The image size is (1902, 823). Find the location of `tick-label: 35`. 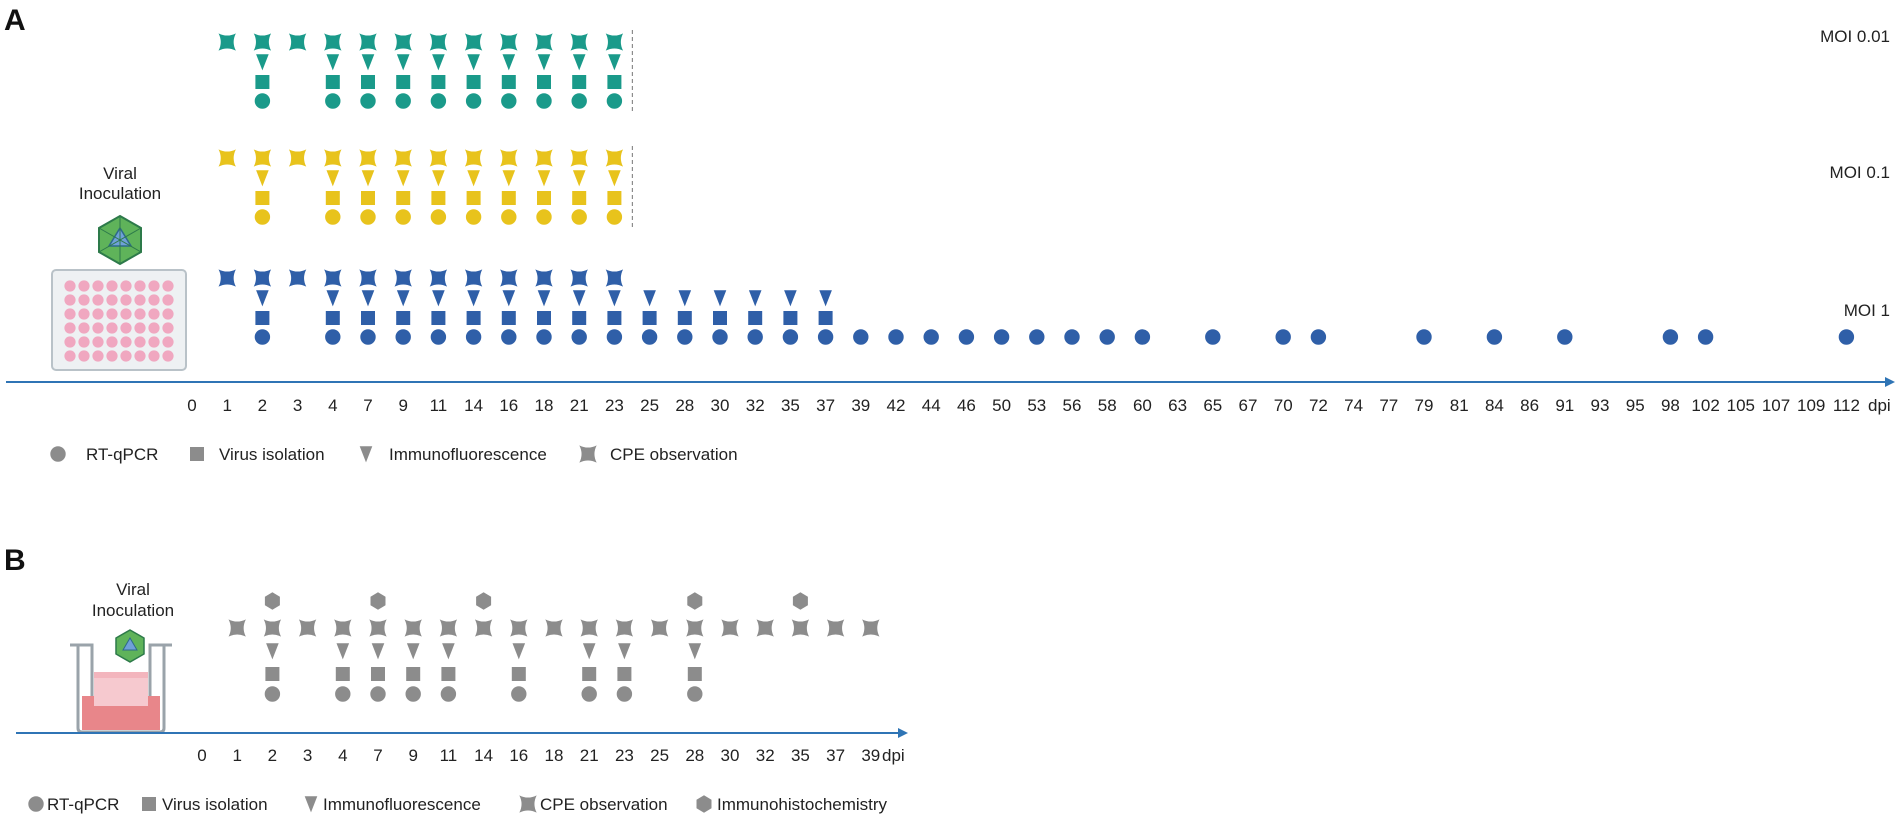

tick-label: 35 is located at coordinates (800, 755).